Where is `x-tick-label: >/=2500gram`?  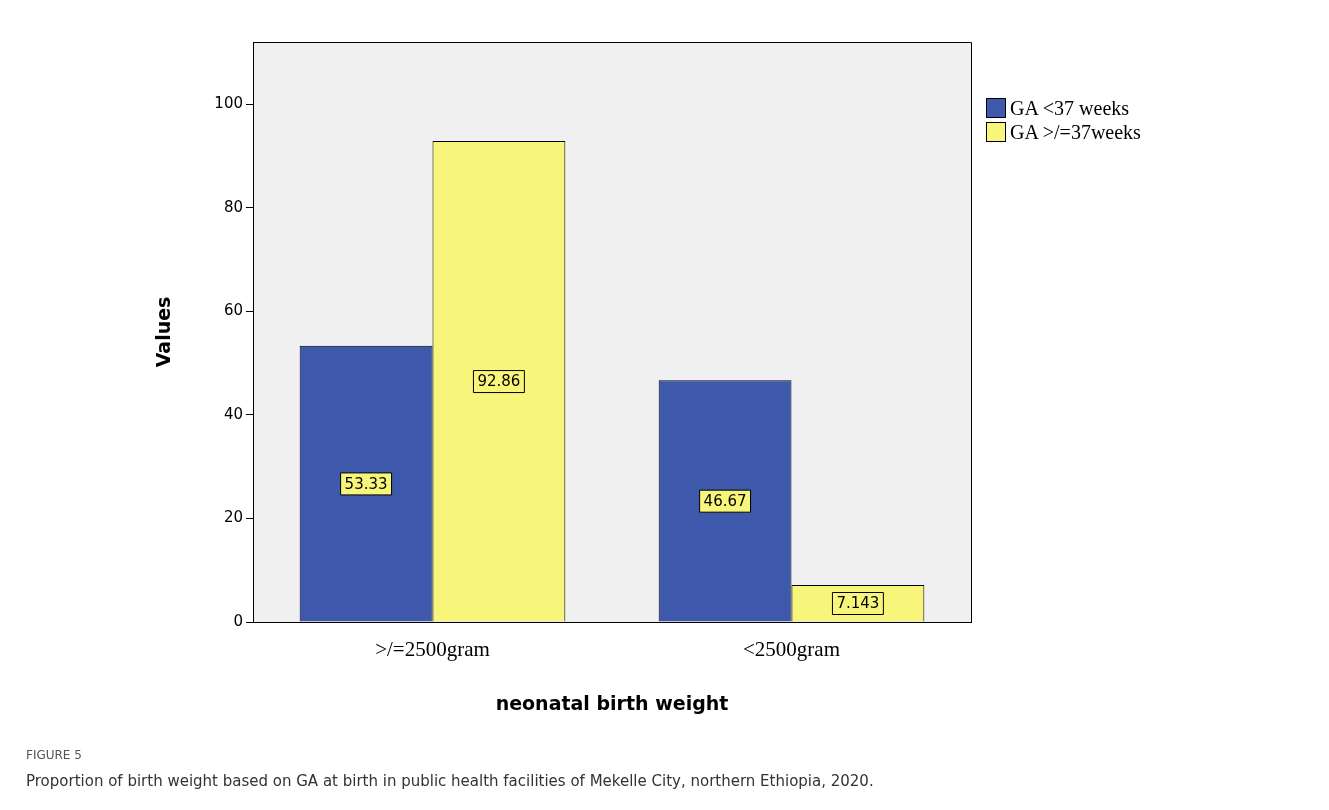 x-tick-label: >/=2500gram is located at coordinates (432, 649).